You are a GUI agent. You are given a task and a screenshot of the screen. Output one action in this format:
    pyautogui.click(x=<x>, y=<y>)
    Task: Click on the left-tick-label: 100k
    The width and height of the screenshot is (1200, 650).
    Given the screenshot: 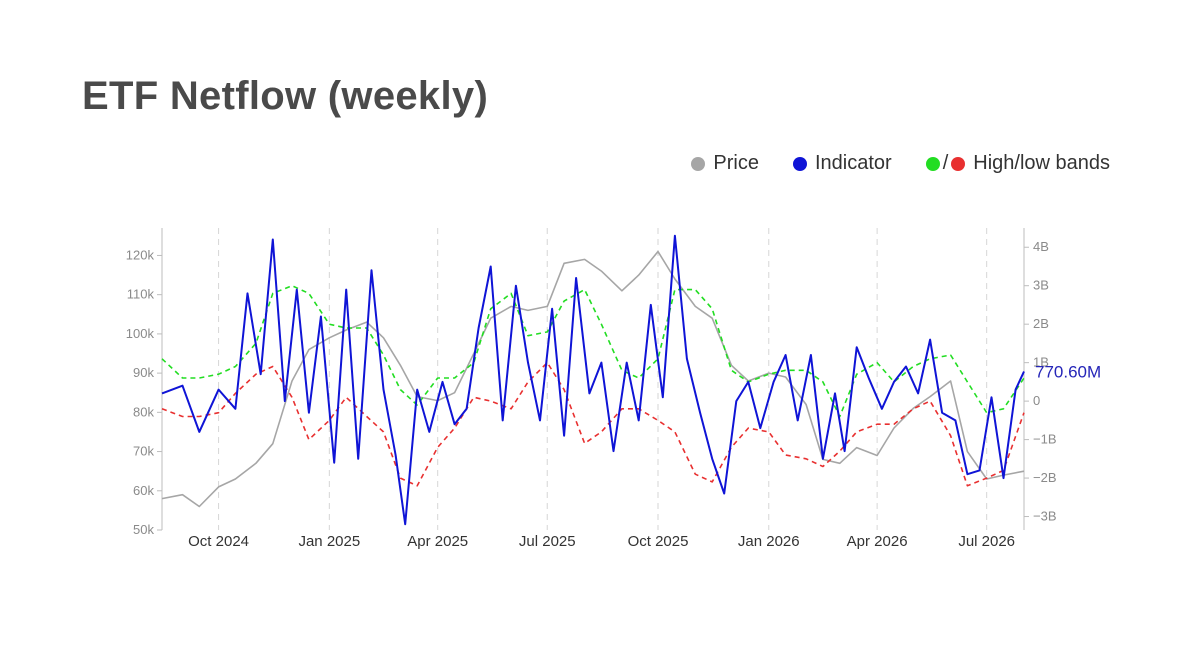 What is the action you would take?
    pyautogui.click(x=140, y=333)
    